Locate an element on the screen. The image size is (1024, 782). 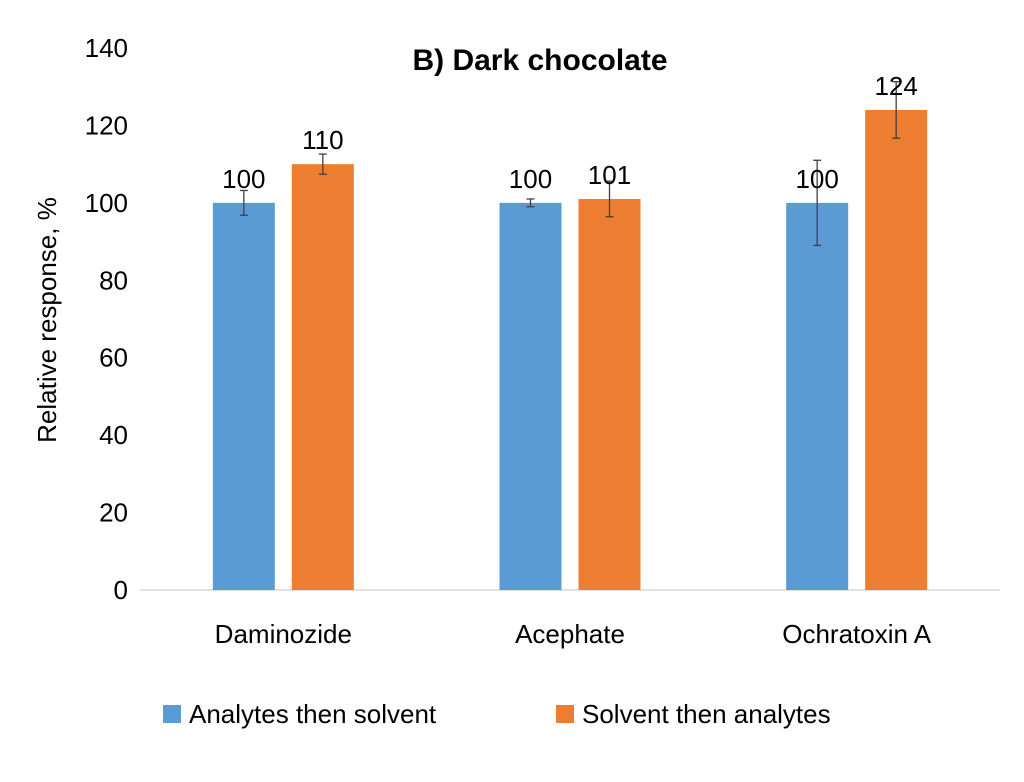
y-tick-label: 0 is located at coordinates (121, 590).